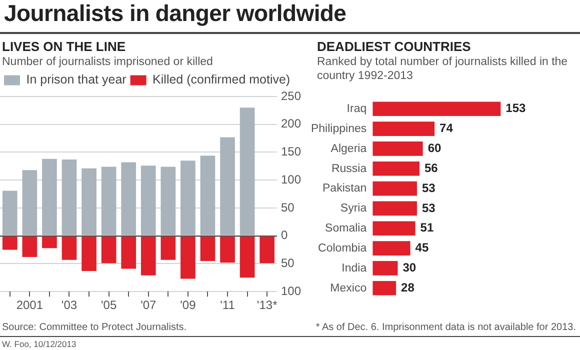 This screenshot has width=580, height=350. I want to click on data-label: 153, so click(516, 108).